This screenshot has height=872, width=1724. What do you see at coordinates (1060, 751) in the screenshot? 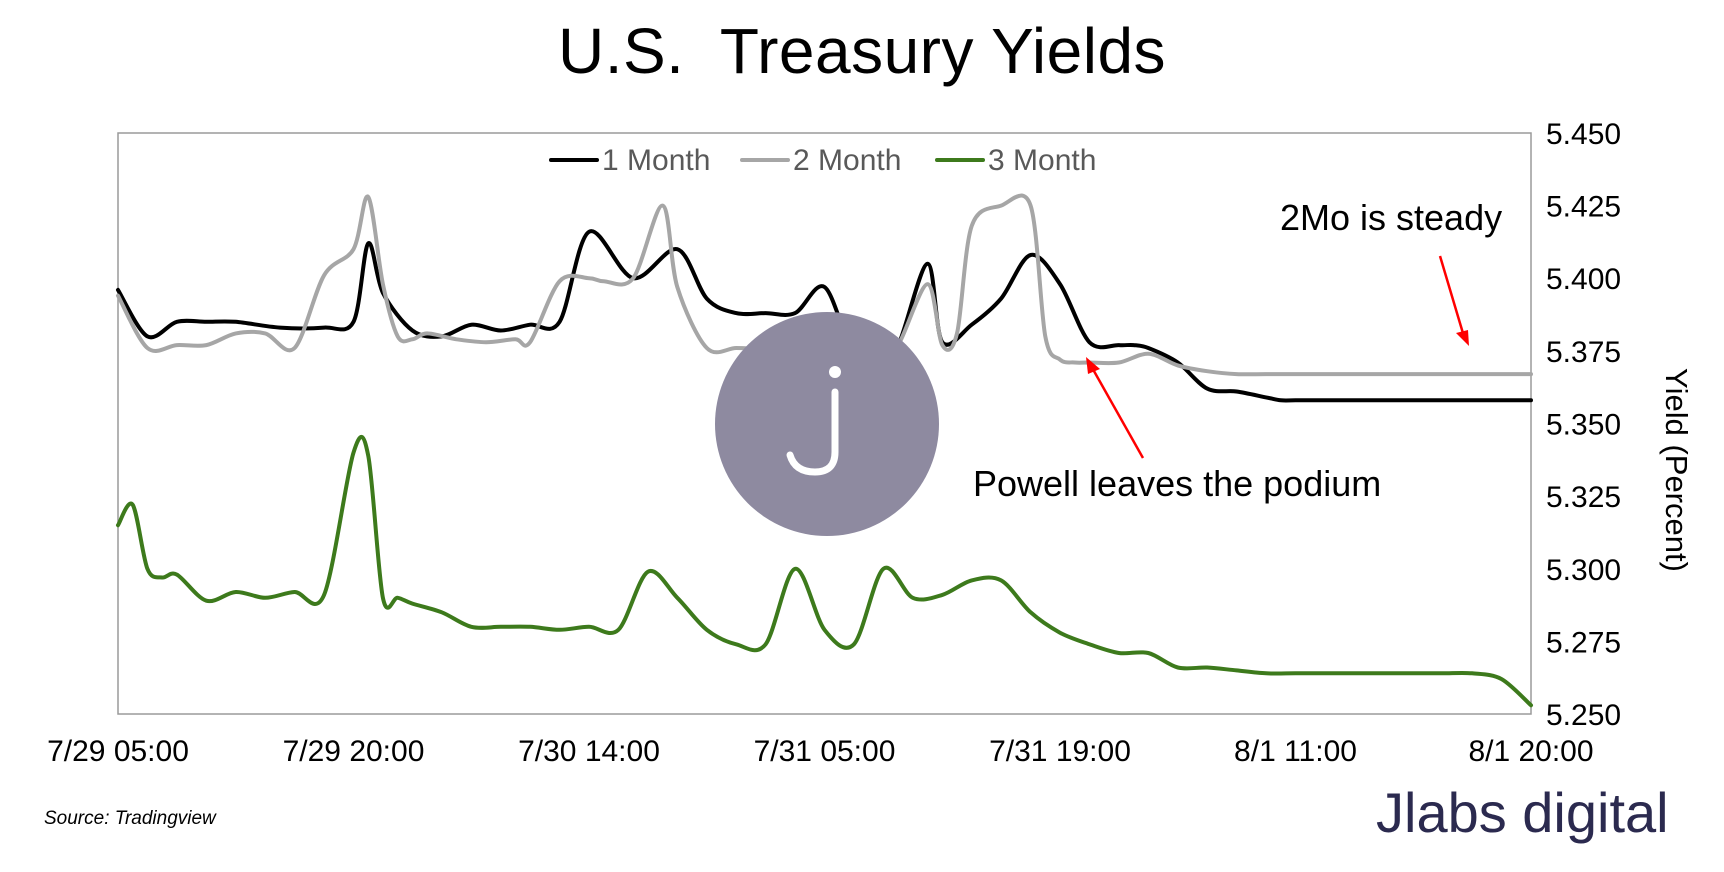
I see `x-tick-label: 7/31 19:00` at bounding box center [1060, 751].